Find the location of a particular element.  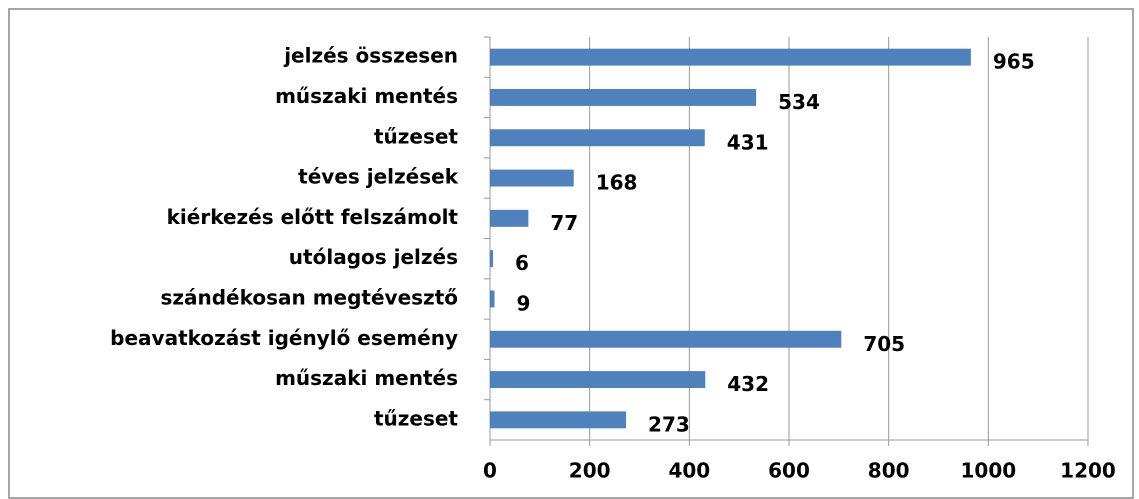

y-tick-label: jelzés összesen is located at coordinates (370, 56).